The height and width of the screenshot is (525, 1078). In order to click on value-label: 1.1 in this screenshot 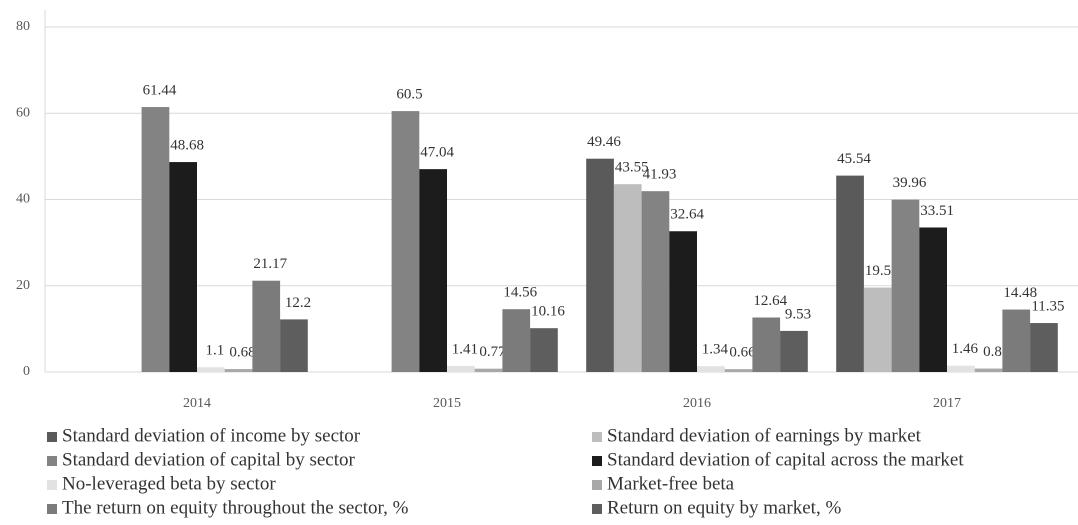, I will do `click(214, 351)`.